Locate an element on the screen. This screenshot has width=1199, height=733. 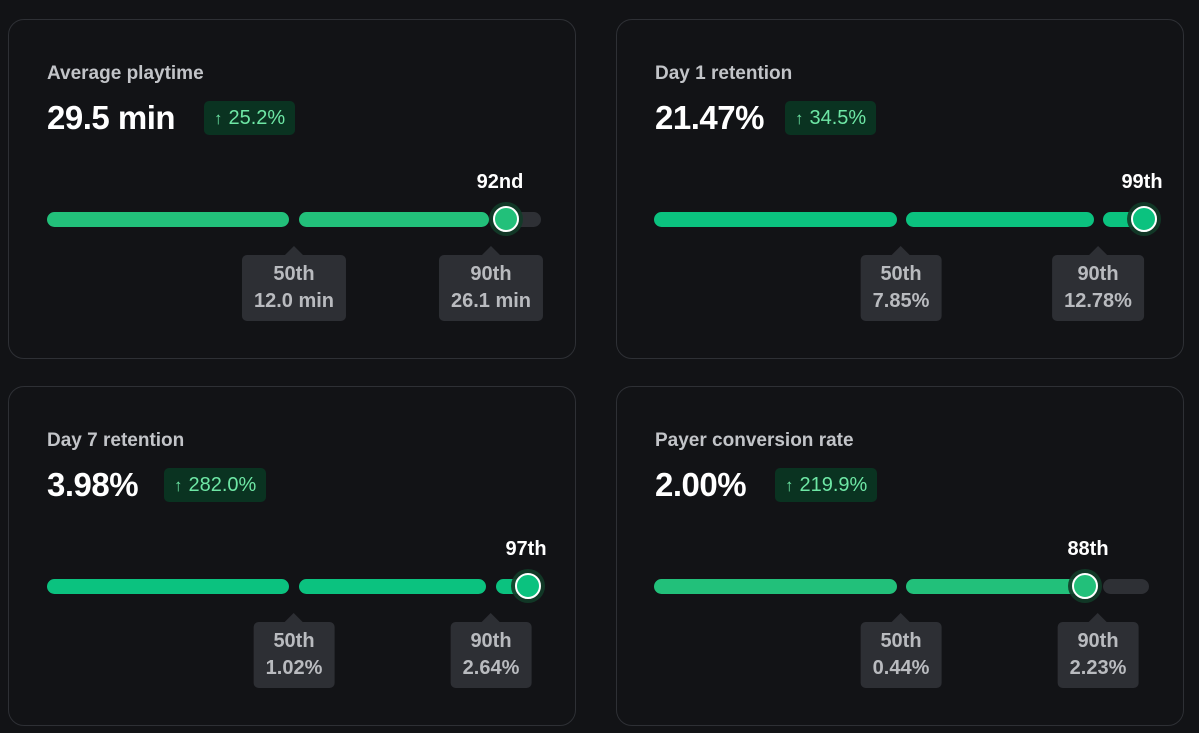
p90-tooltip: 90th 2.23% is located at coordinates (1098, 650).